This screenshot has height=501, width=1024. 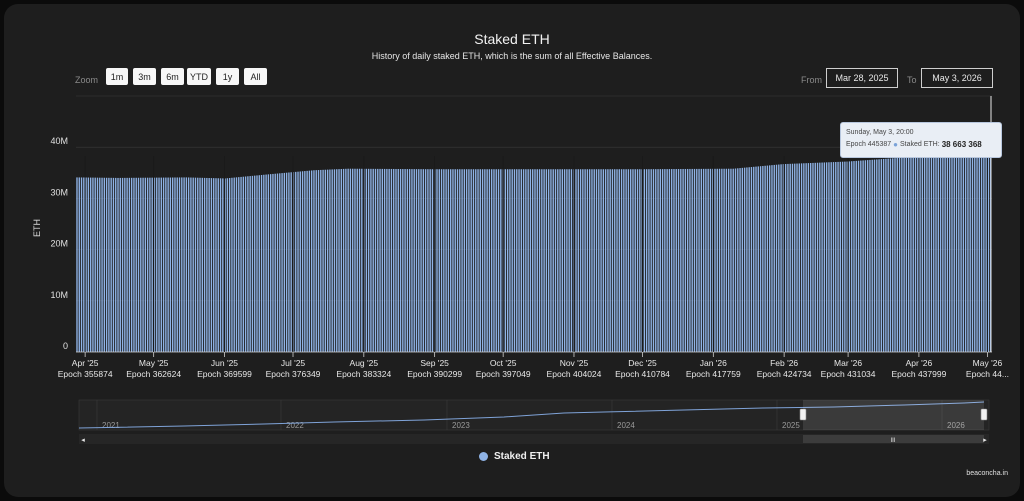 I want to click on scroll-left-arrow-icon: ◂, so click(x=83, y=440).